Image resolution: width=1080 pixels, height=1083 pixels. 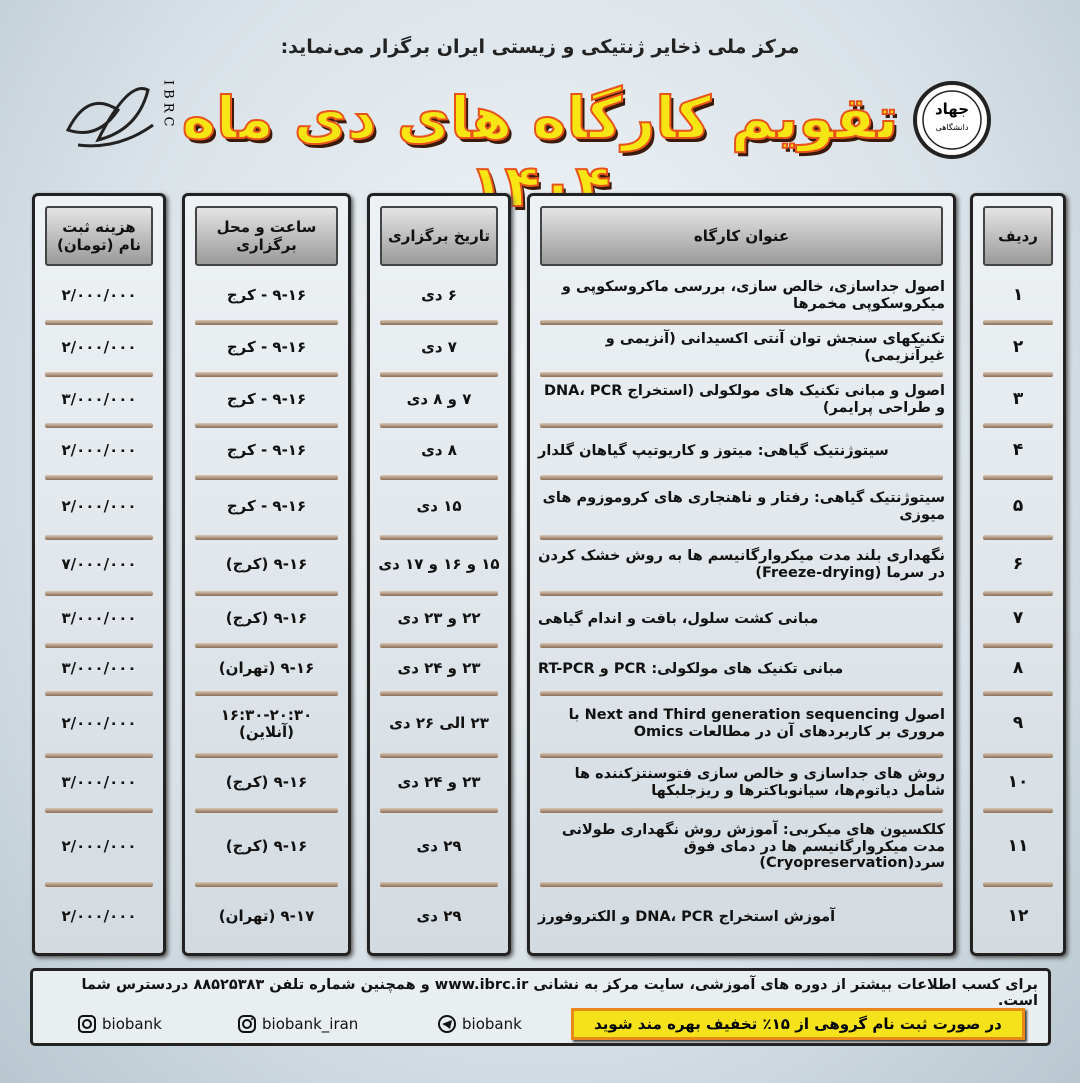 What do you see at coordinates (1018, 398) in the screenshot?
I see `table-cell: ۳` at bounding box center [1018, 398].